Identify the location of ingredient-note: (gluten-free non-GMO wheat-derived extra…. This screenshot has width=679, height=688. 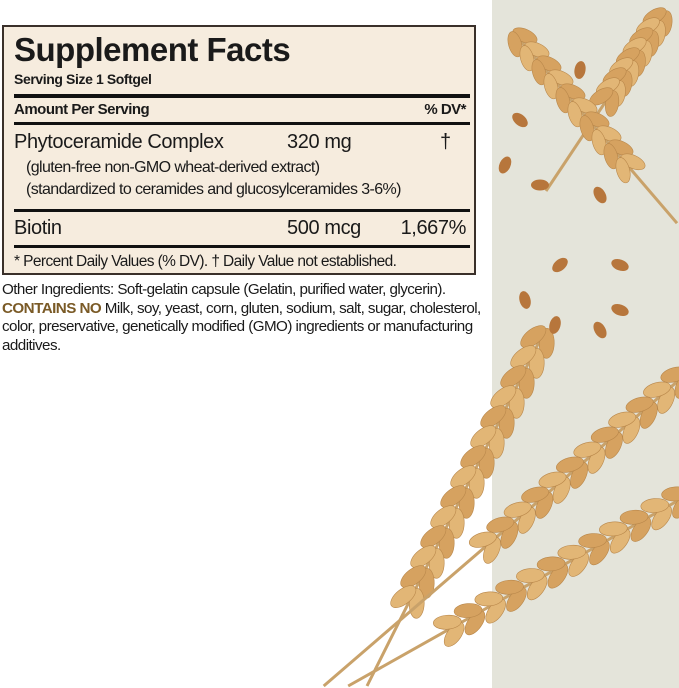
(173, 167).